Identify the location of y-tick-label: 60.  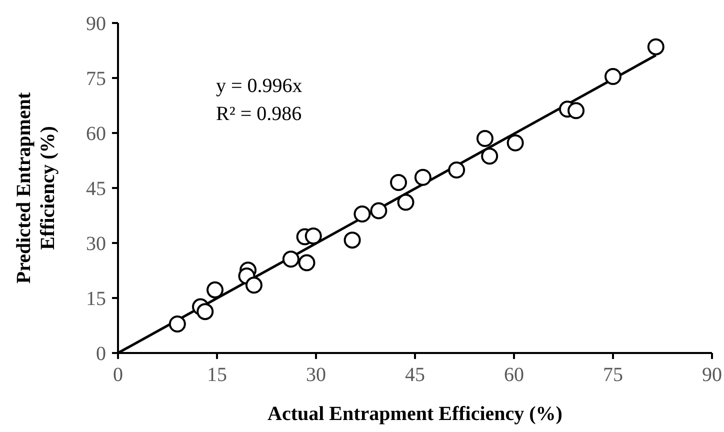
(96, 134).